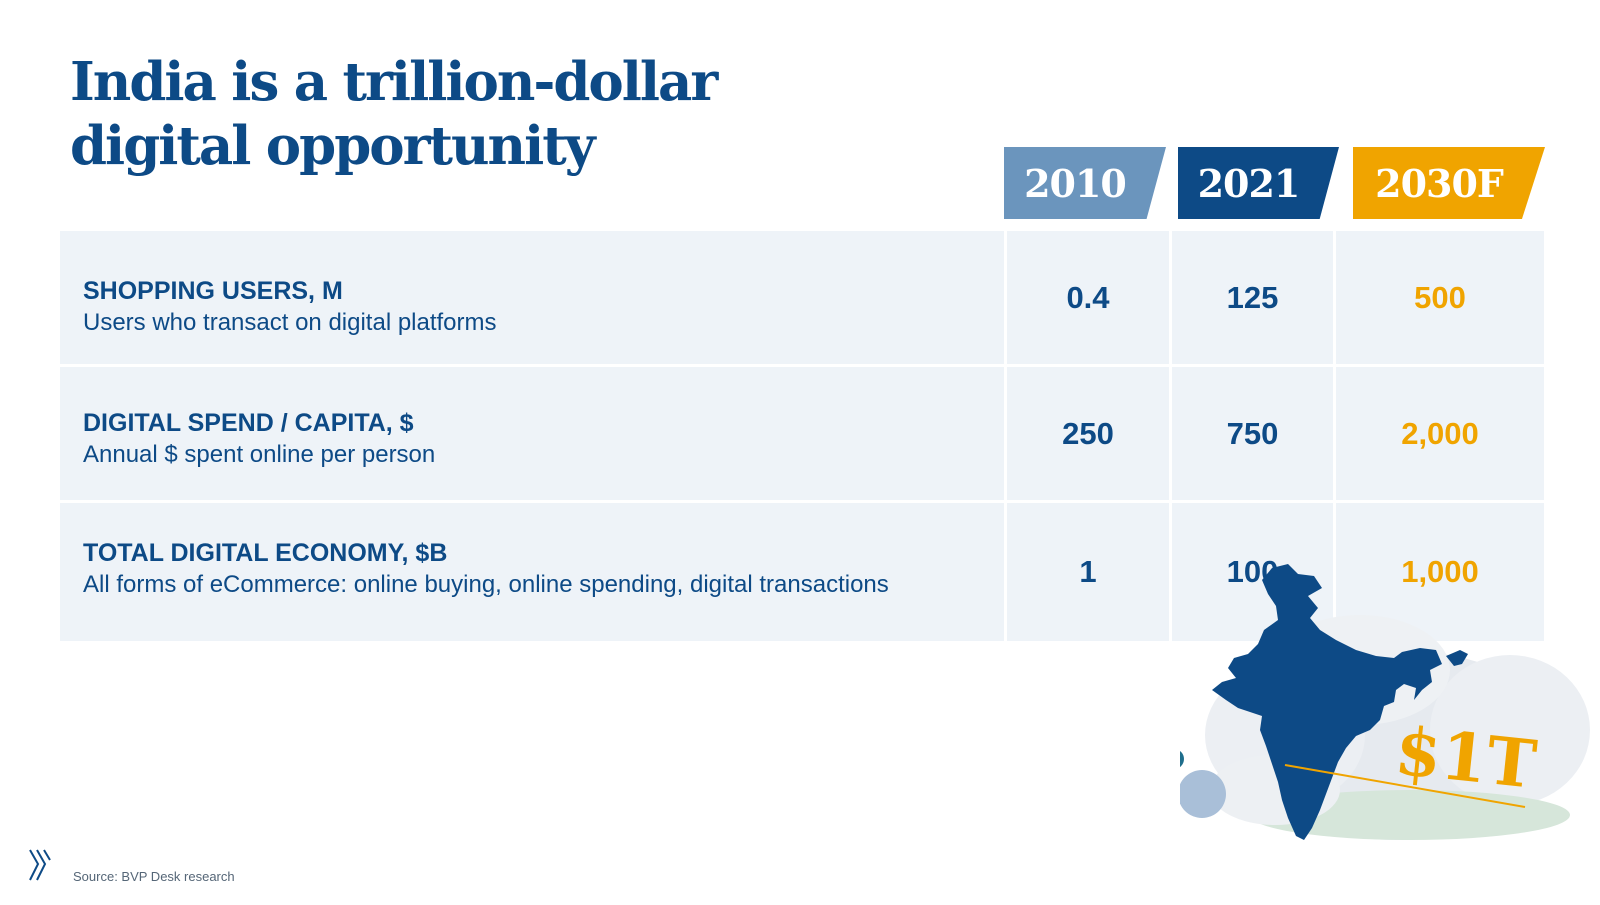  What do you see at coordinates (1340, 702) in the screenshot?
I see `india-map-shape` at bounding box center [1340, 702].